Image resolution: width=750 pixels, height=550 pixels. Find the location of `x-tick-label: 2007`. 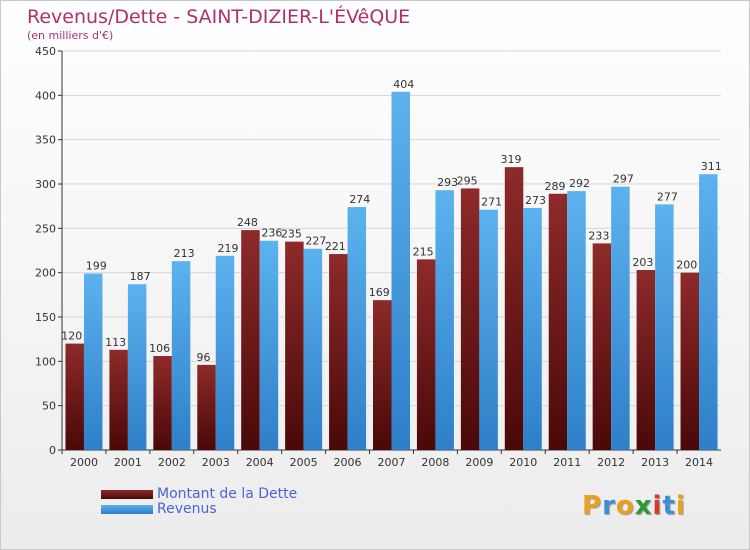

x-tick-label: 2007 is located at coordinates (392, 462).